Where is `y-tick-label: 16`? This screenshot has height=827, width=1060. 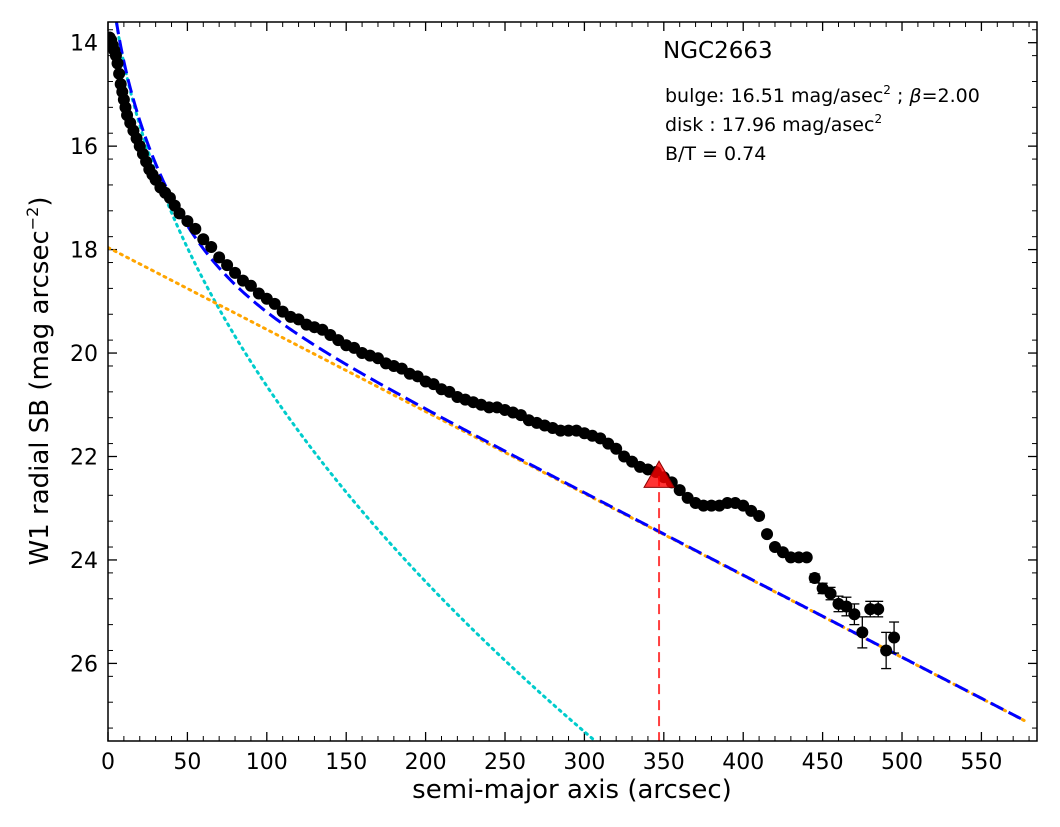
y-tick-label: 16 is located at coordinates (84, 147).